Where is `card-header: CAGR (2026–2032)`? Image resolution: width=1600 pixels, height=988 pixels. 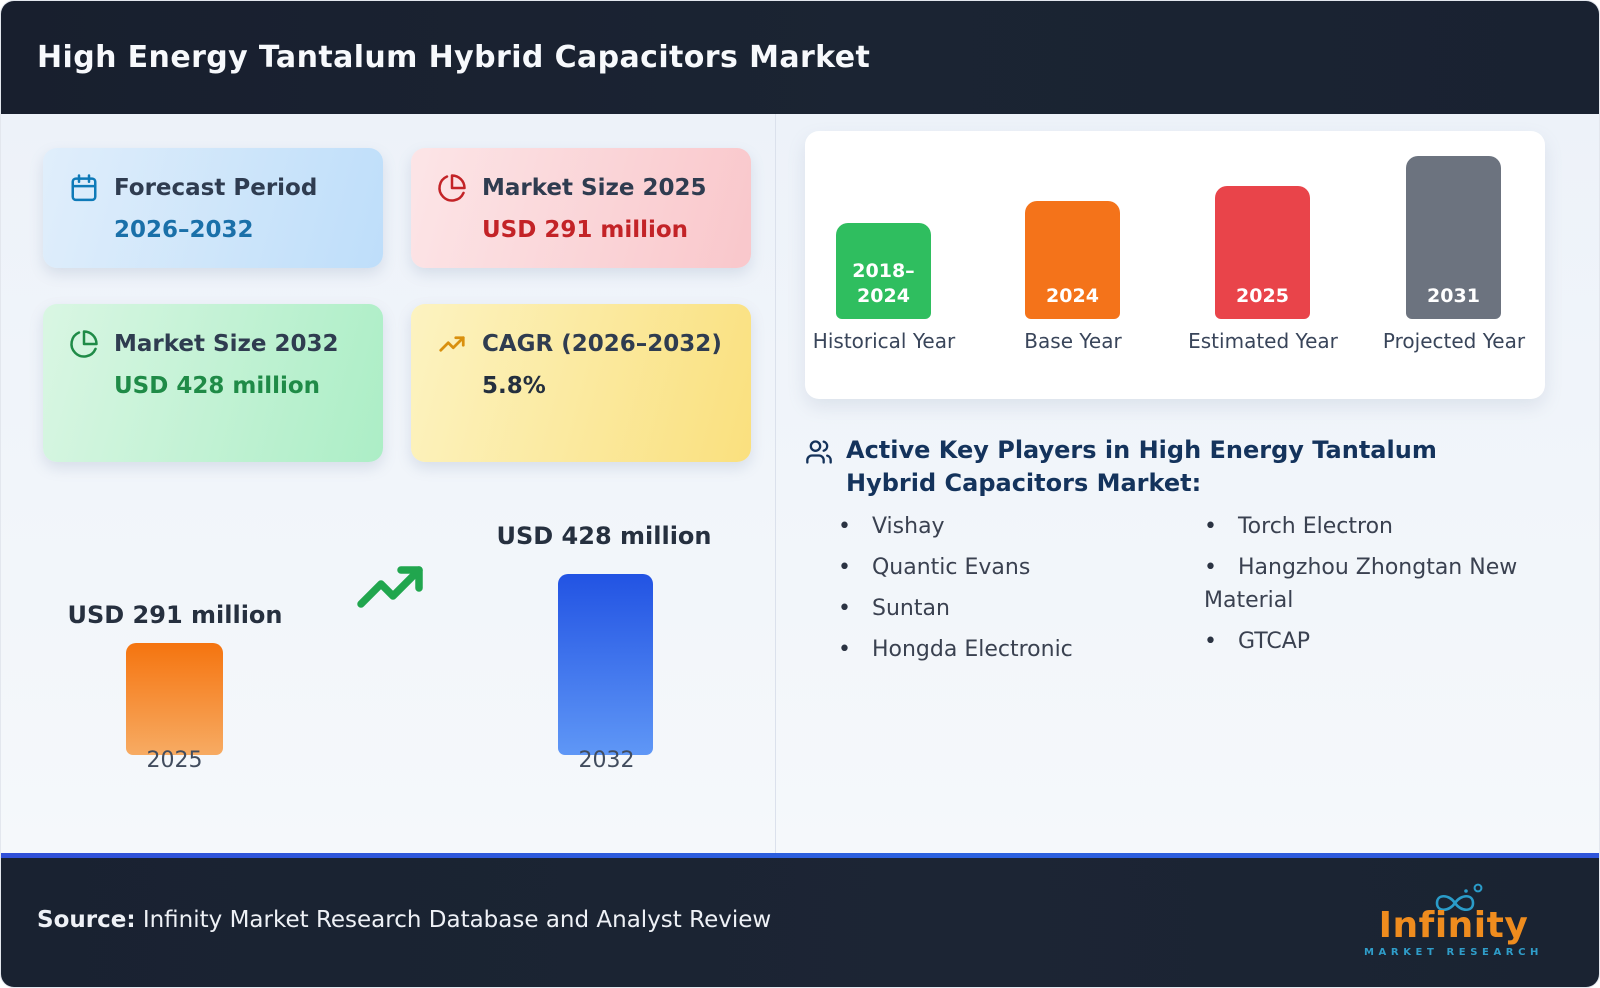 card-header: CAGR (2026–2032) is located at coordinates (582, 344).